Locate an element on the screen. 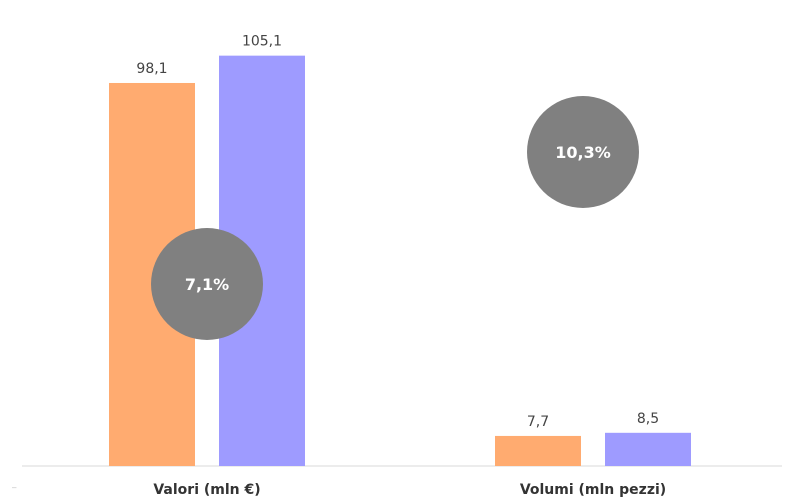 The width and height of the screenshot is (800, 500). growth-label-valori: 7,1% is located at coordinates (207, 284).